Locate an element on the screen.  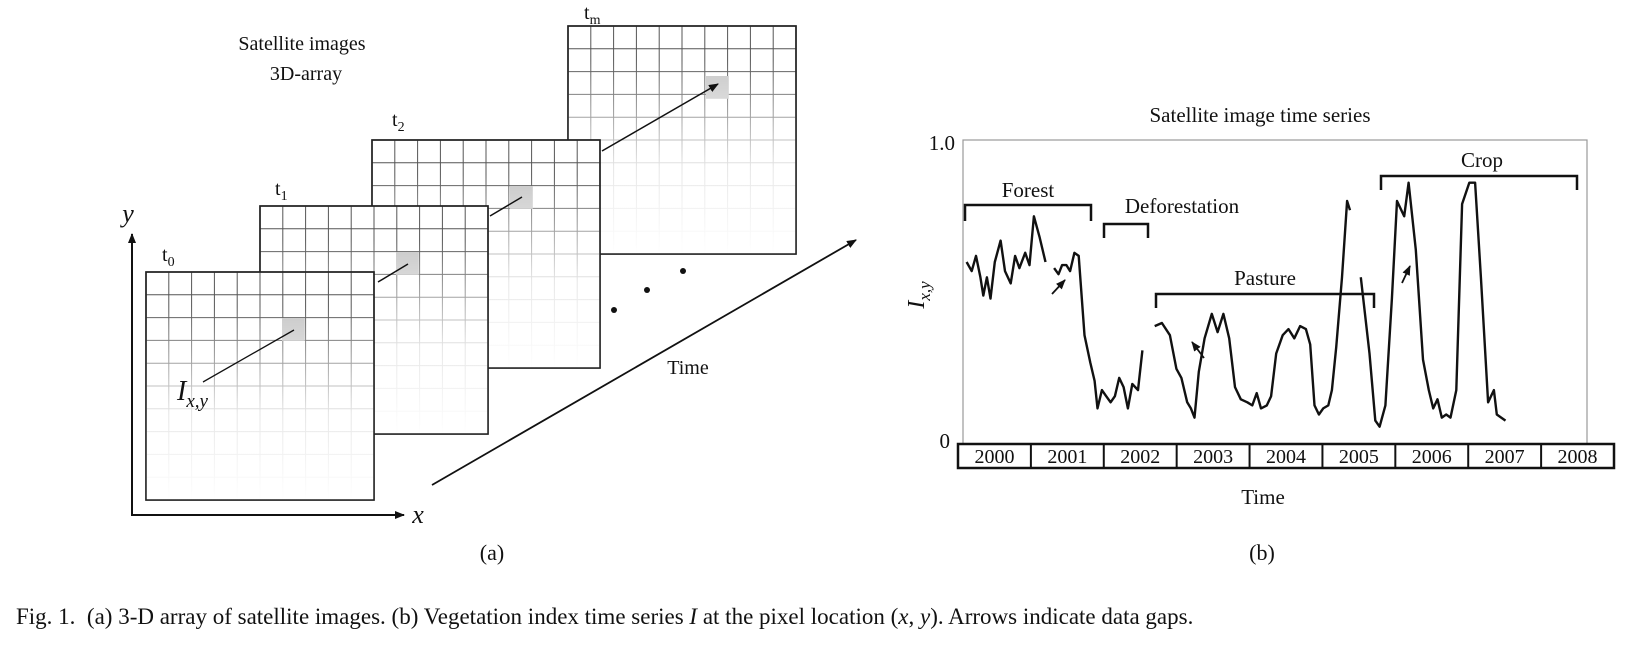
phase-bracket-forest: Forest is located at coordinates (1028, 199).